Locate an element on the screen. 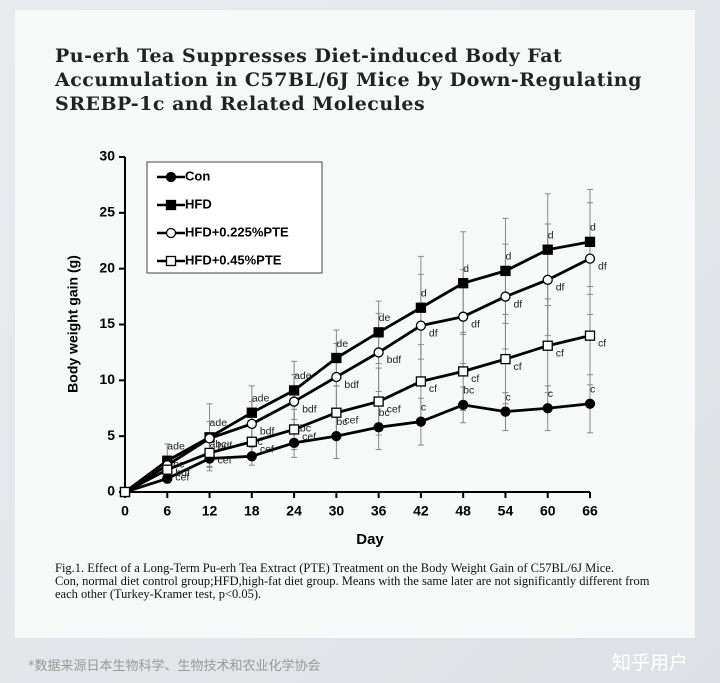  y-tick-label: 20 is located at coordinates (107, 267).